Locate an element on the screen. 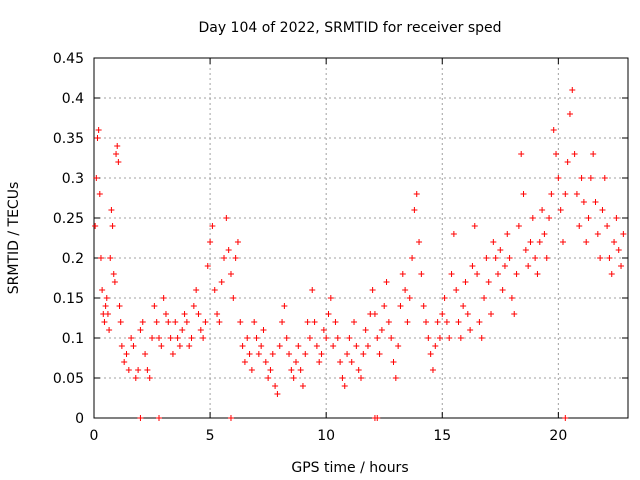  y-tick-label: 0.3 is located at coordinates (73, 179).